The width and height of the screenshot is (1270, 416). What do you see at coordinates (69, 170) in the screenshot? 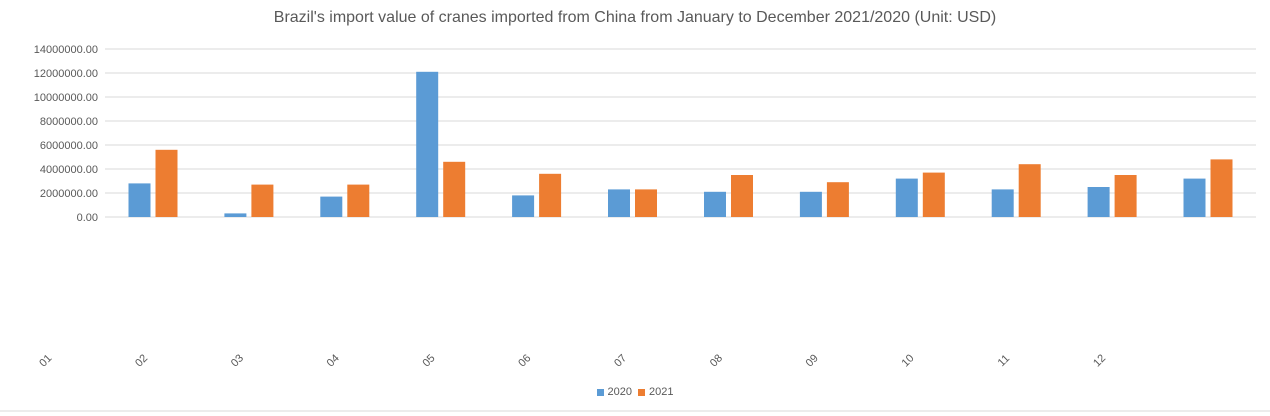
I see `y-tick-label: 4000000.00` at bounding box center [69, 170].